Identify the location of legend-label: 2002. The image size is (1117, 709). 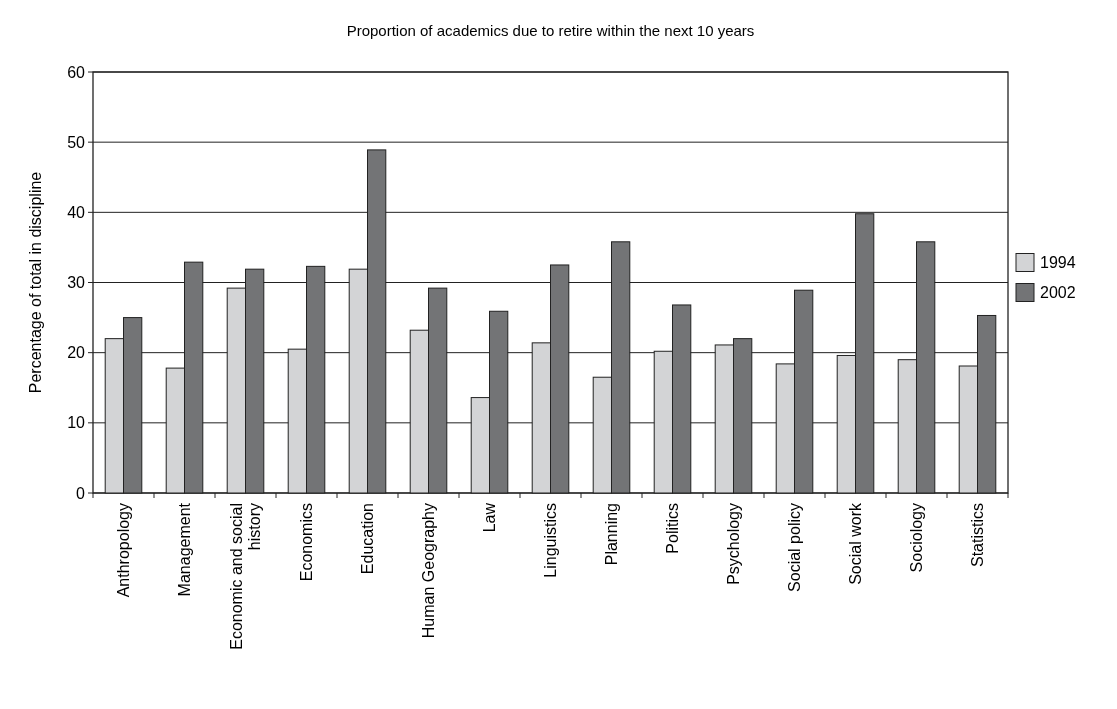
(1058, 293).